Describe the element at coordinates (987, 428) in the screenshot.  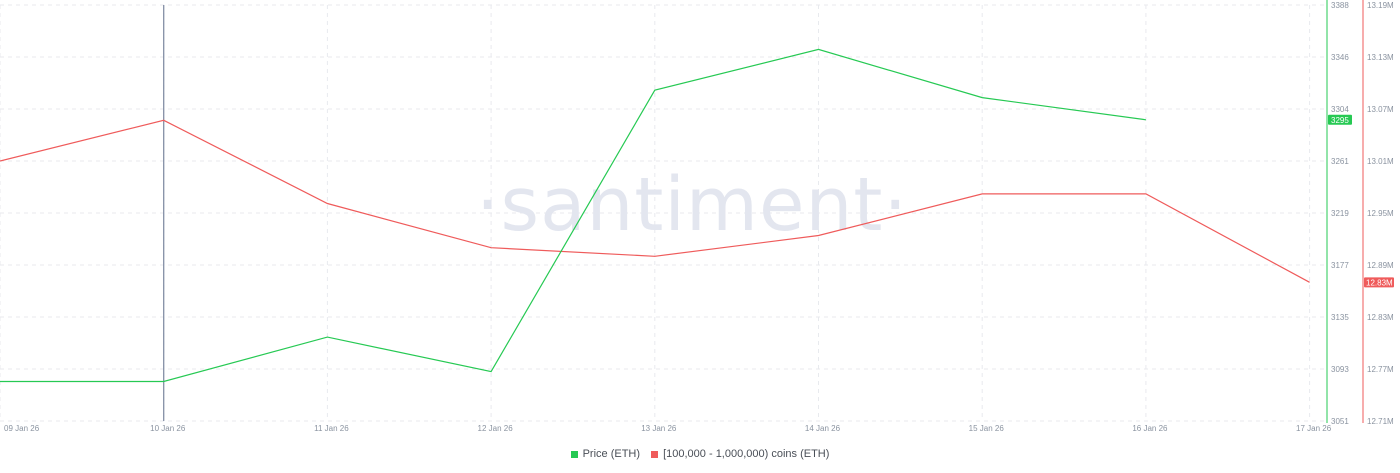
I see `x-tick-label: 15 Jan 26` at that location.